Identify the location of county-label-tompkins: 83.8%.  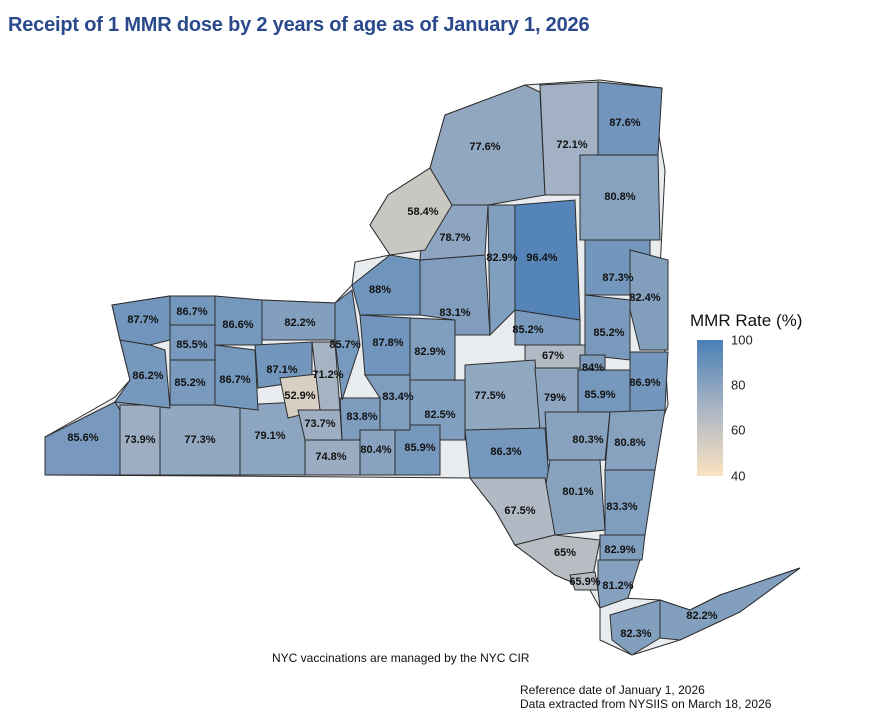
(361, 417).